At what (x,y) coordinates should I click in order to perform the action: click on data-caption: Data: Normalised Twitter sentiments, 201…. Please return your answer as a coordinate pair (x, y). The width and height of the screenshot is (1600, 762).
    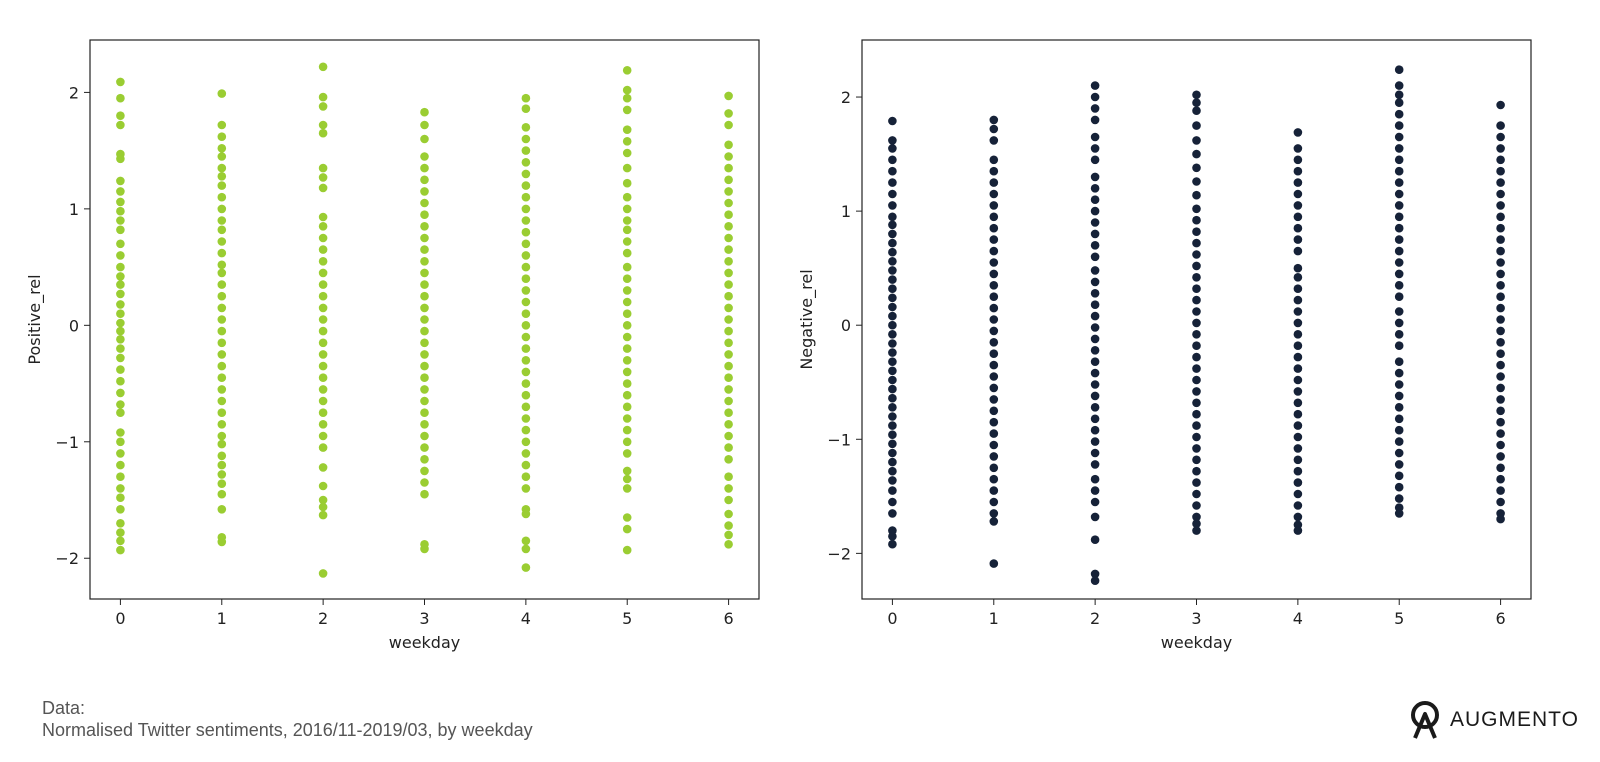
    Looking at the image, I should click on (287, 719).